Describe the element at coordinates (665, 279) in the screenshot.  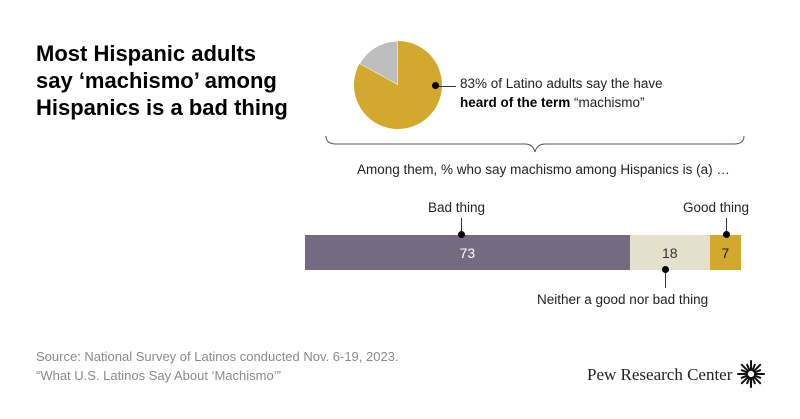
I see `tick-neither` at that location.